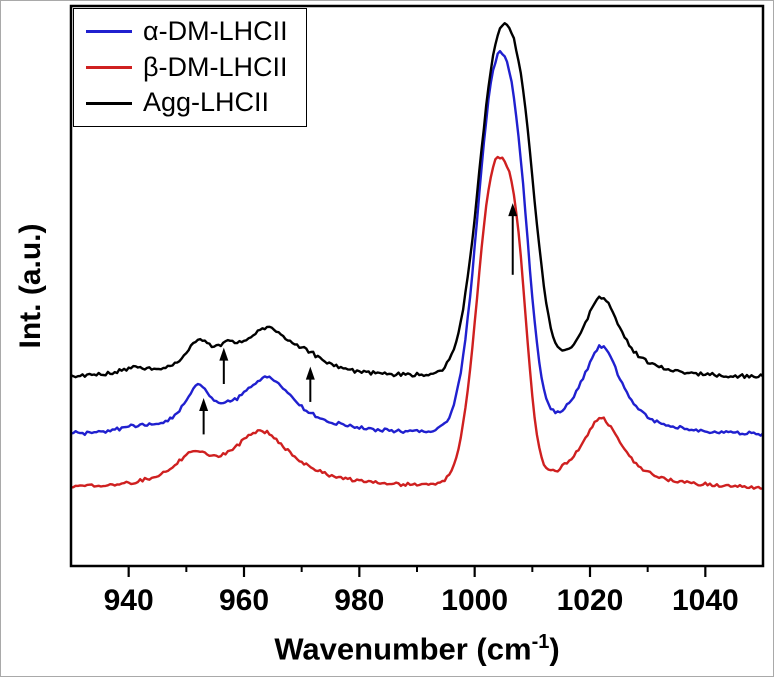  Describe the element at coordinates (30, 286) in the screenshot. I see `y-axis-label: Int. (a.u.)` at that location.